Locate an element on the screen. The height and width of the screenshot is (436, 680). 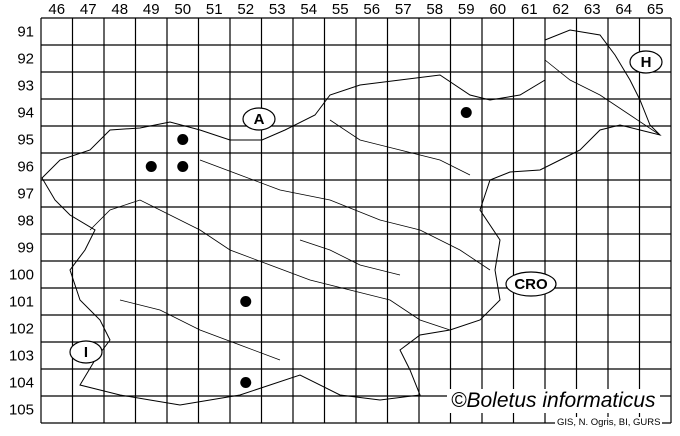
column-label: 61 is located at coordinates (529, 9).